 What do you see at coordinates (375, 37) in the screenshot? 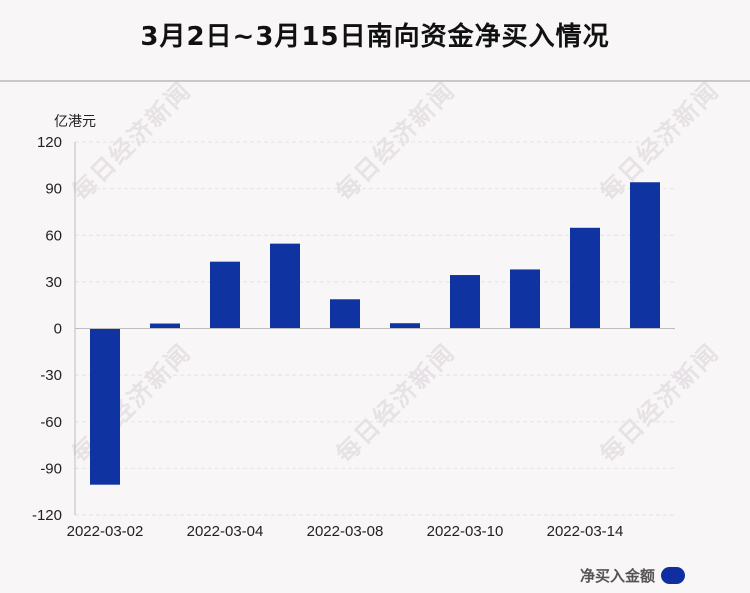
I see `chart-title: 3月2日~3月15日南向资金净买入情况` at bounding box center [375, 37].